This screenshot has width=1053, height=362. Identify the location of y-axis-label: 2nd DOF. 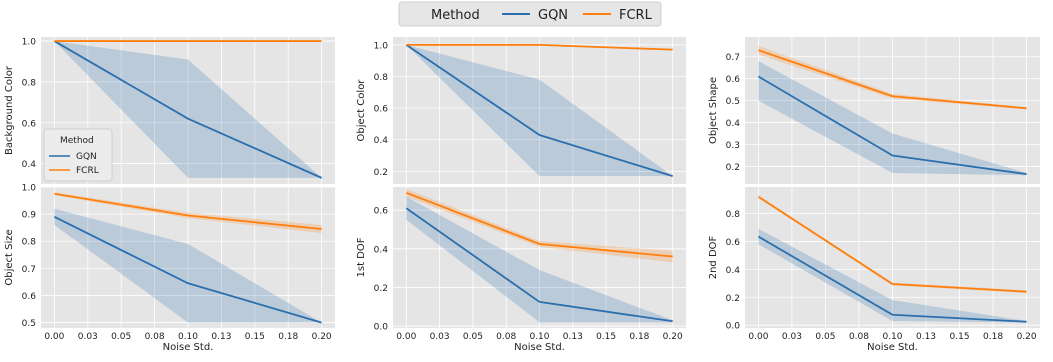
(713, 257).